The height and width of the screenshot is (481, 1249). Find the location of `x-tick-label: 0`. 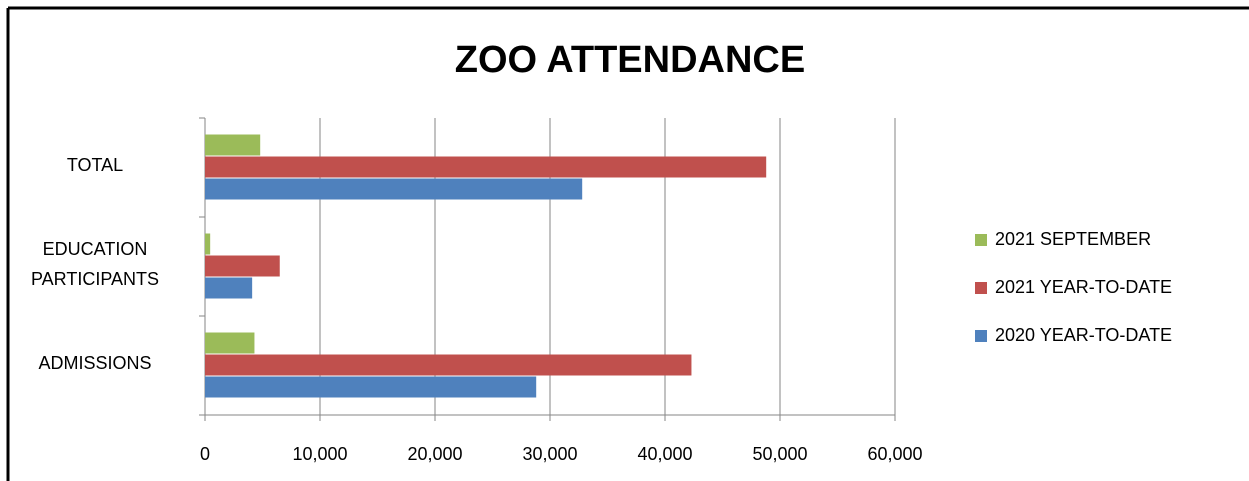

x-tick-label: 0 is located at coordinates (205, 454).